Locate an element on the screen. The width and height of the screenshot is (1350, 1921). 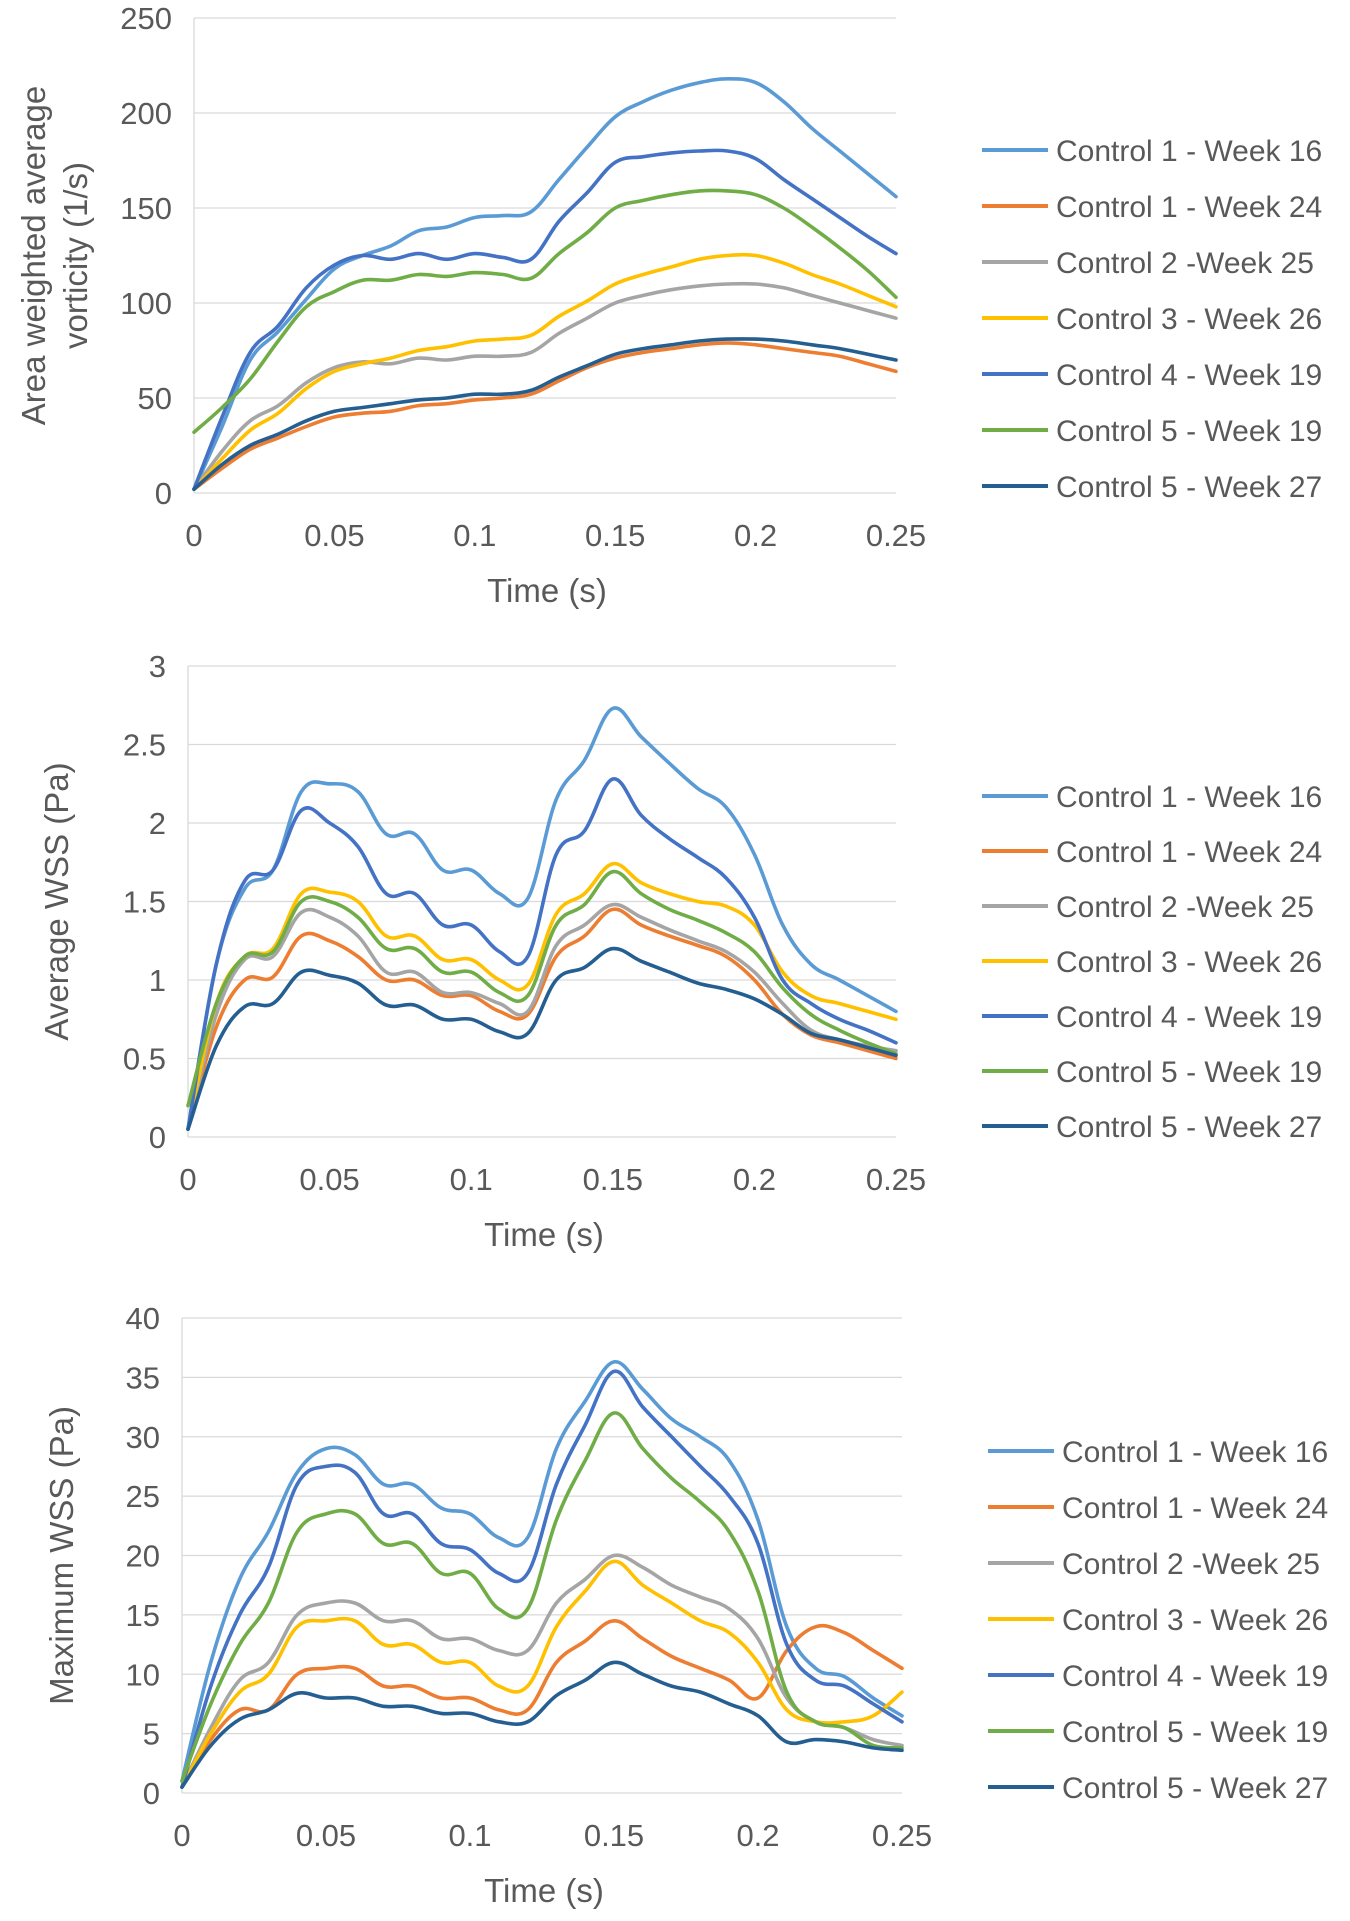
y-tick-label: 150 is located at coordinates (146, 208).